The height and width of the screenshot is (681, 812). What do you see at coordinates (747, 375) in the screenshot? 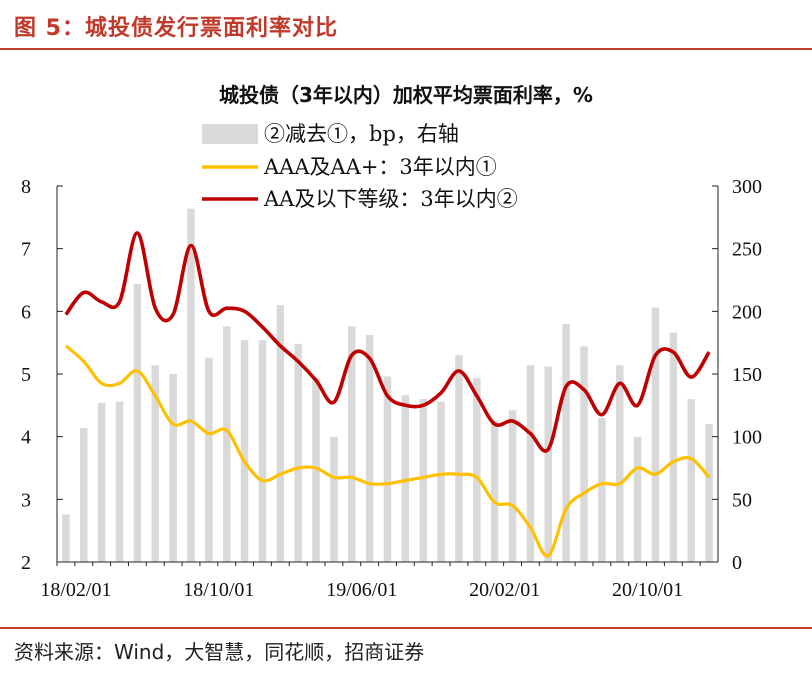
I see `right-tick-label: 150` at bounding box center [747, 375].